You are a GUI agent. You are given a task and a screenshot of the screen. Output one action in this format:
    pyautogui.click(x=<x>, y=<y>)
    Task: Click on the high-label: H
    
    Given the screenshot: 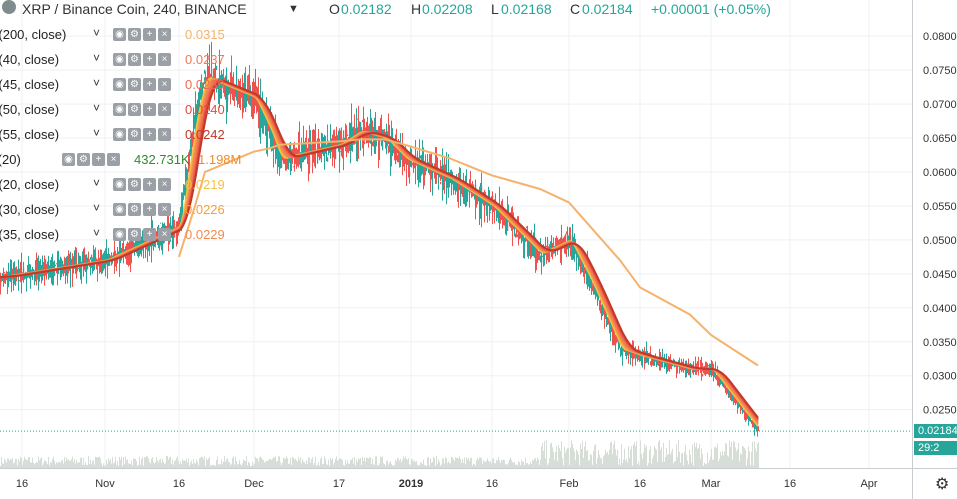 What is the action you would take?
    pyautogui.click(x=416, y=9)
    